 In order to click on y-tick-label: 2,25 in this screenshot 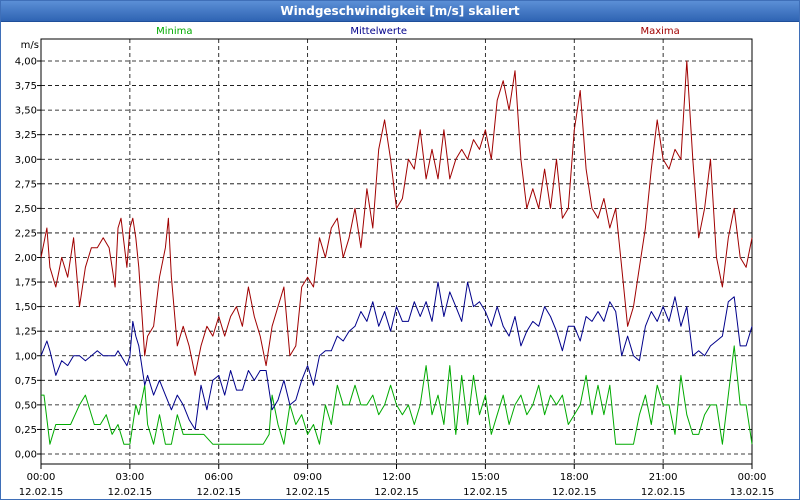, I will do `click(26, 233)`.